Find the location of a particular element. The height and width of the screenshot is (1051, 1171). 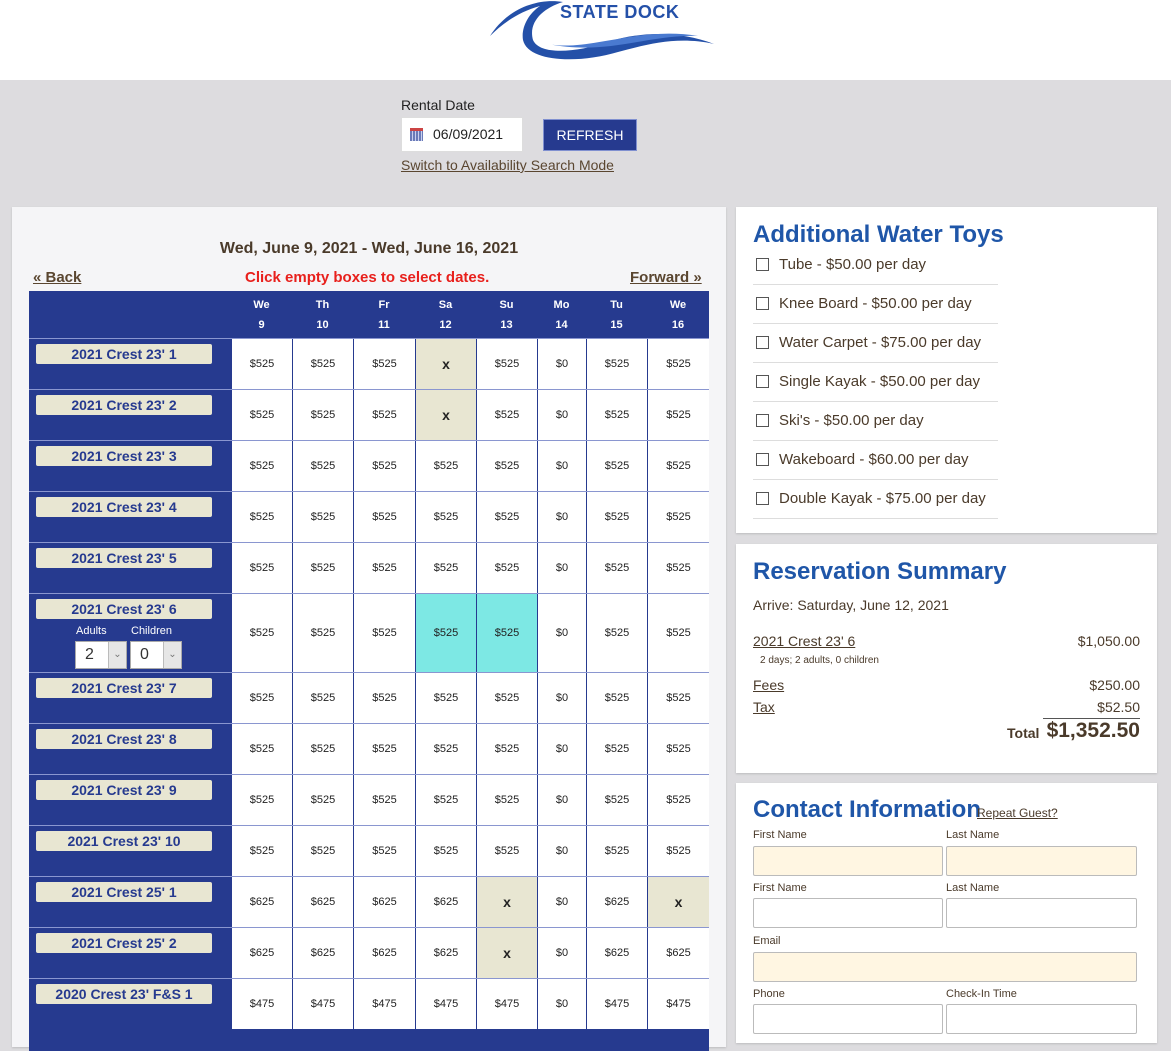

water-toy-option: Water Carpet - $75.00 per day is located at coordinates (875, 343).